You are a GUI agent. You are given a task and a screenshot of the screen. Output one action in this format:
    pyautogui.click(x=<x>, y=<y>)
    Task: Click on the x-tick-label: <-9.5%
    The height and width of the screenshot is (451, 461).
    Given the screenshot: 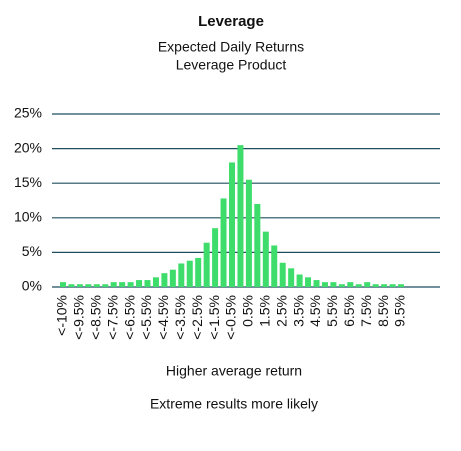 What is the action you would take?
    pyautogui.click(x=79, y=317)
    